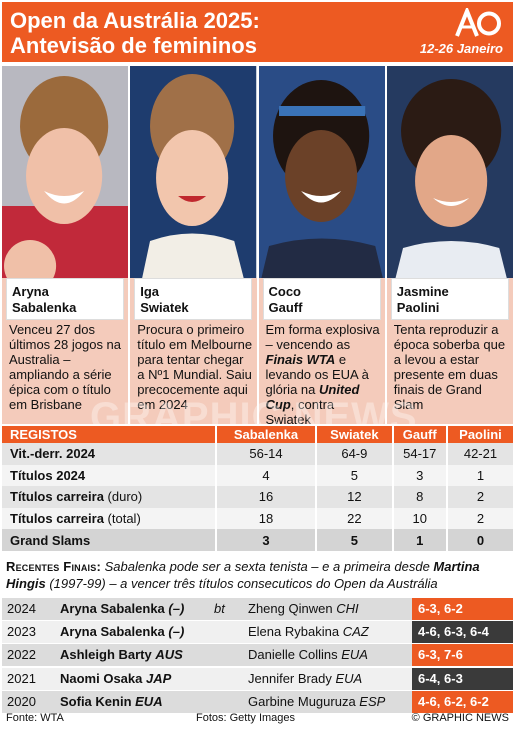 The image size is (515, 730). I want to click on row-label: Vit.-derr. 2024, so click(109, 454).